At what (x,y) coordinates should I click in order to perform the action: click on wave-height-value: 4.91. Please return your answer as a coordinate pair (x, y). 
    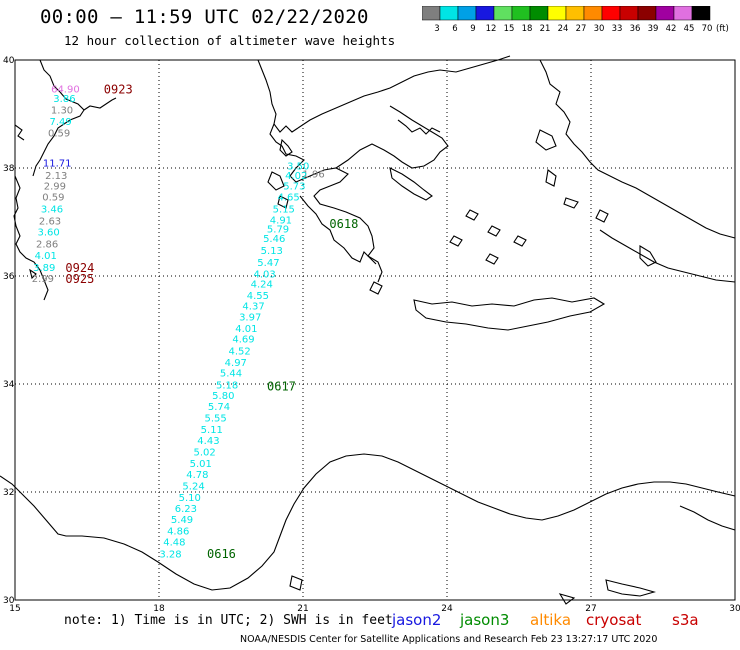
    Looking at the image, I should click on (281, 220).